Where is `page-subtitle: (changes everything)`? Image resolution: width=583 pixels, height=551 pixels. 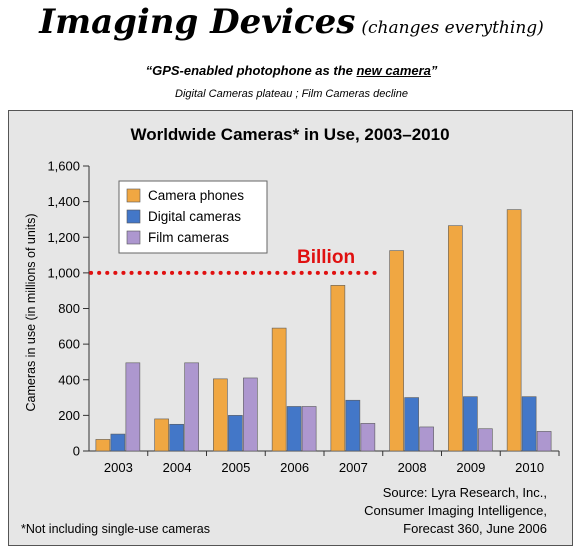
page-subtitle: (changes everything) is located at coordinates (452, 28).